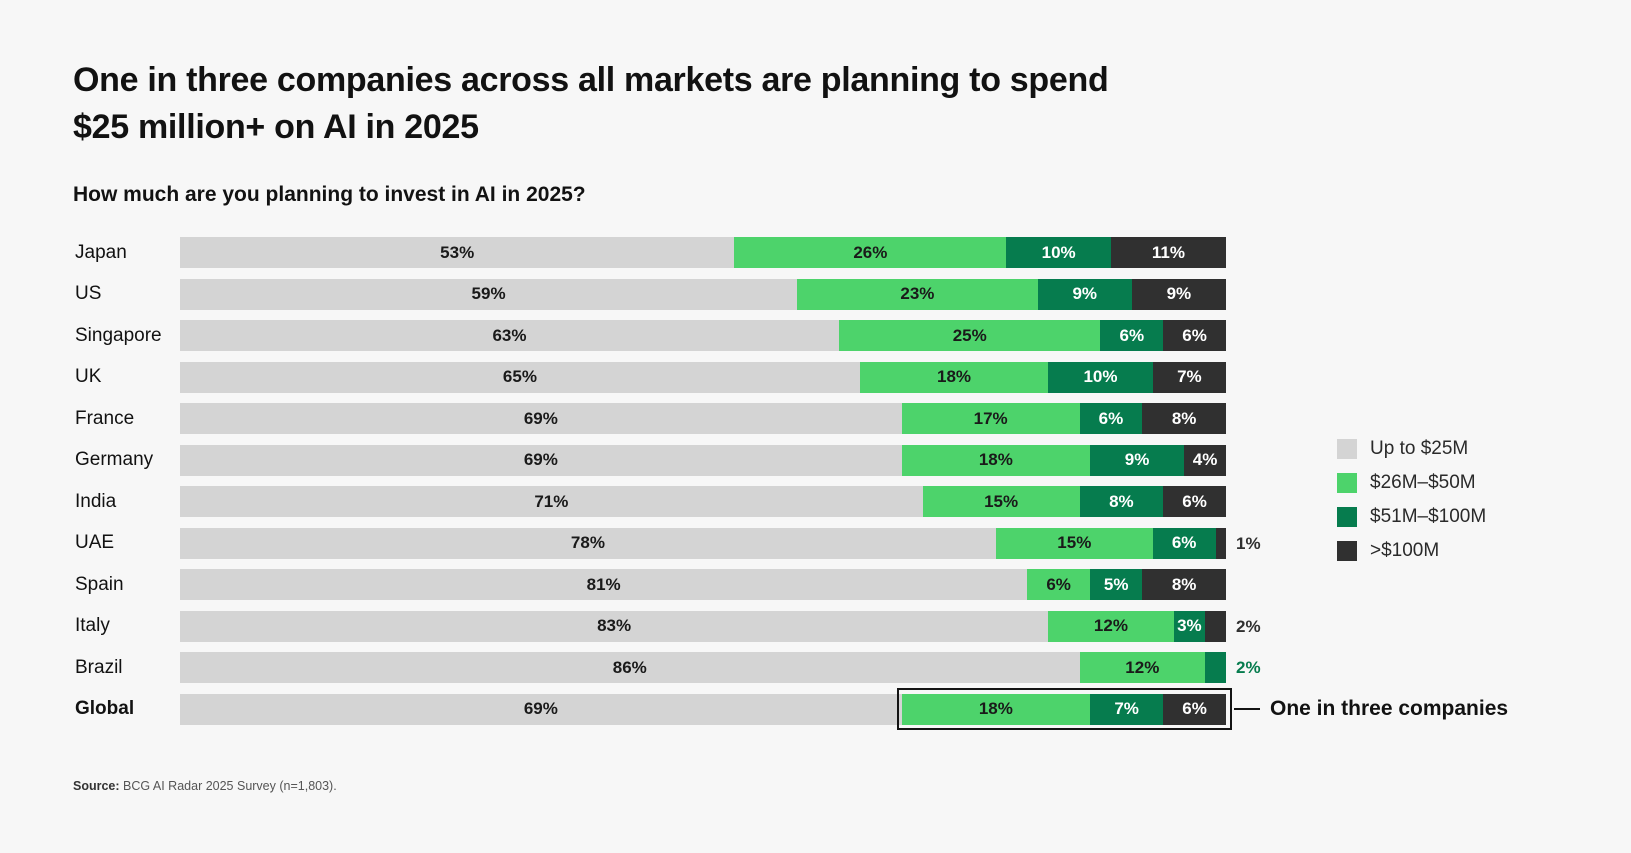 The width and height of the screenshot is (1631, 853). What do you see at coordinates (1121, 501) in the screenshot?
I see `bar-segment-india-series-2: 8%` at bounding box center [1121, 501].